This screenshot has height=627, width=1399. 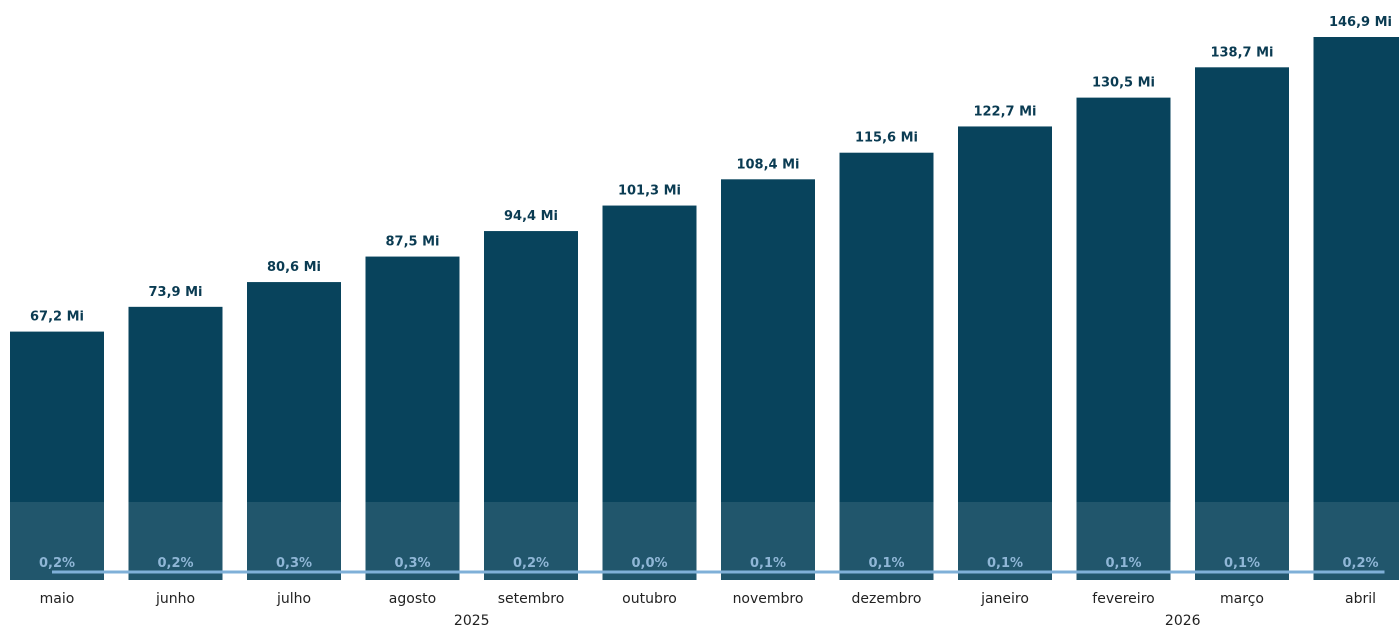 I want to click on bar-value-label: 101,3 Mi, so click(x=649, y=191).